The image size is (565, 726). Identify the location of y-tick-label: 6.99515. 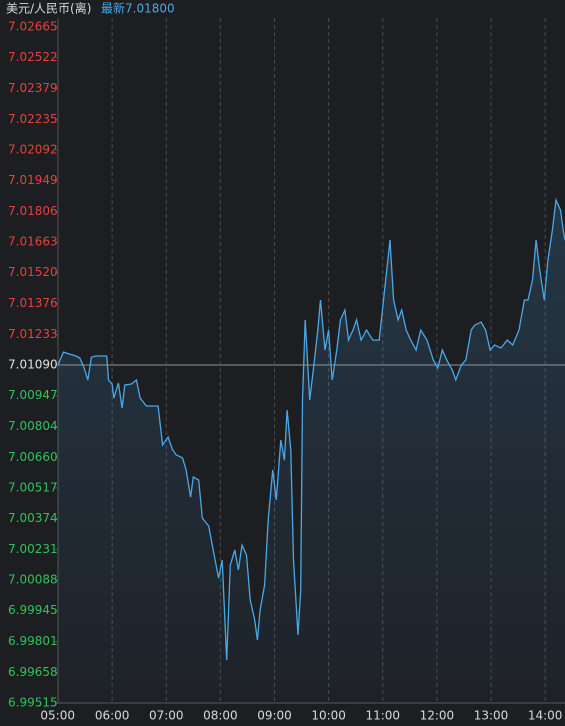
(33, 703).